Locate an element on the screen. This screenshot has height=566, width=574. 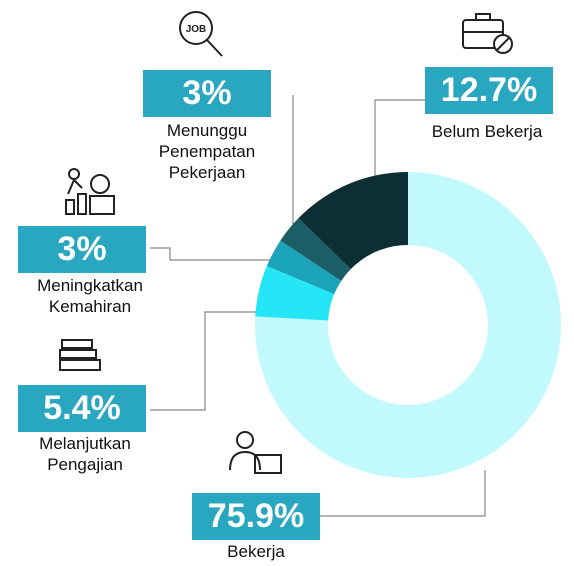
category-label: Menunggu Penempatan Pekerjaan is located at coordinates (207, 151).